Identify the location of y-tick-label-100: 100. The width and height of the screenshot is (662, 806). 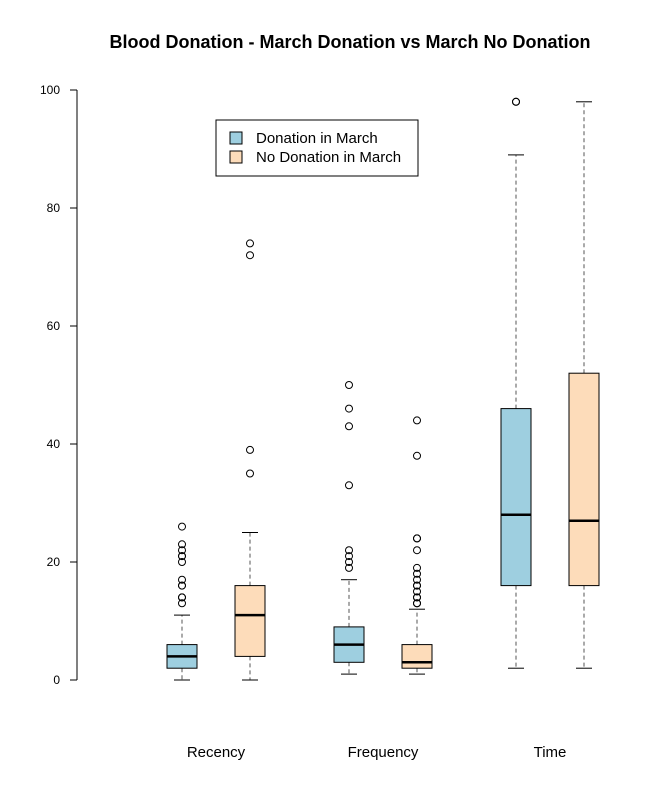
(50, 90).